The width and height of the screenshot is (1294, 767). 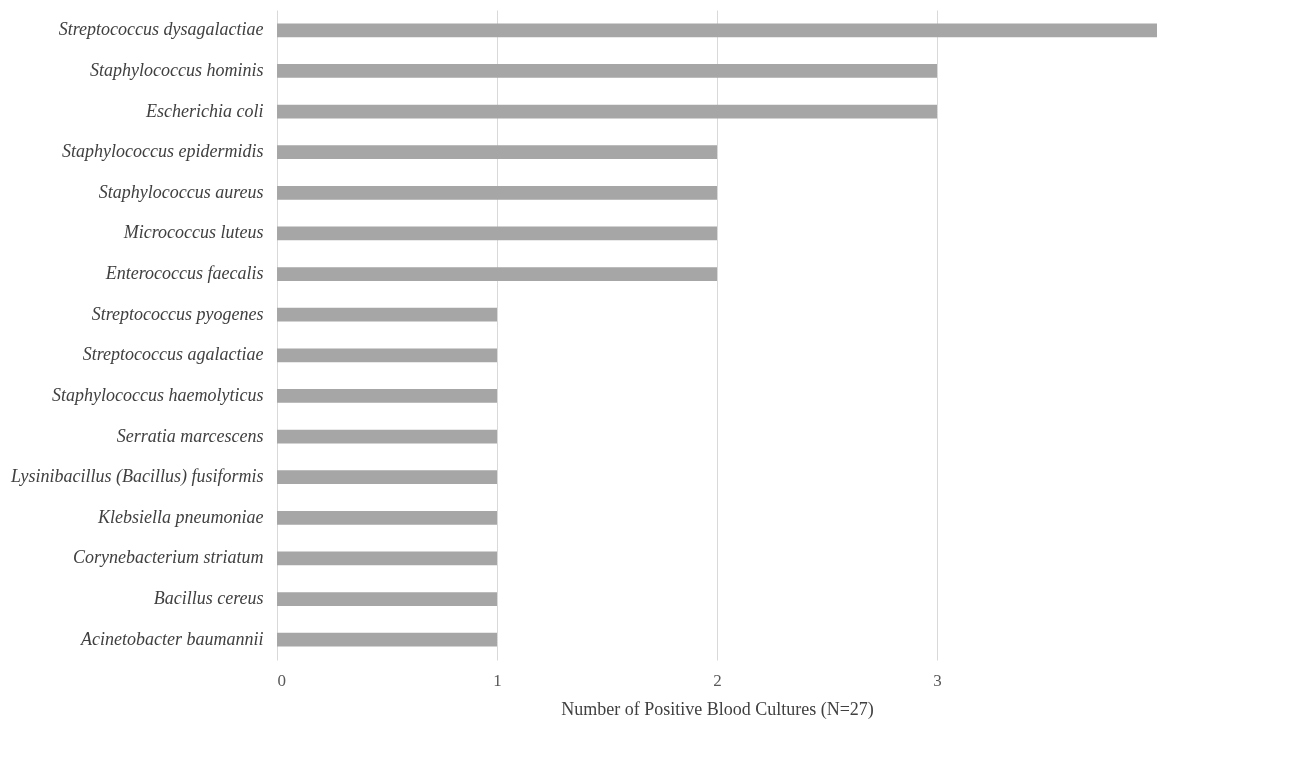 What do you see at coordinates (161, 29) in the screenshot?
I see `y-tick-label: Streptococcus dysagalactiae` at bounding box center [161, 29].